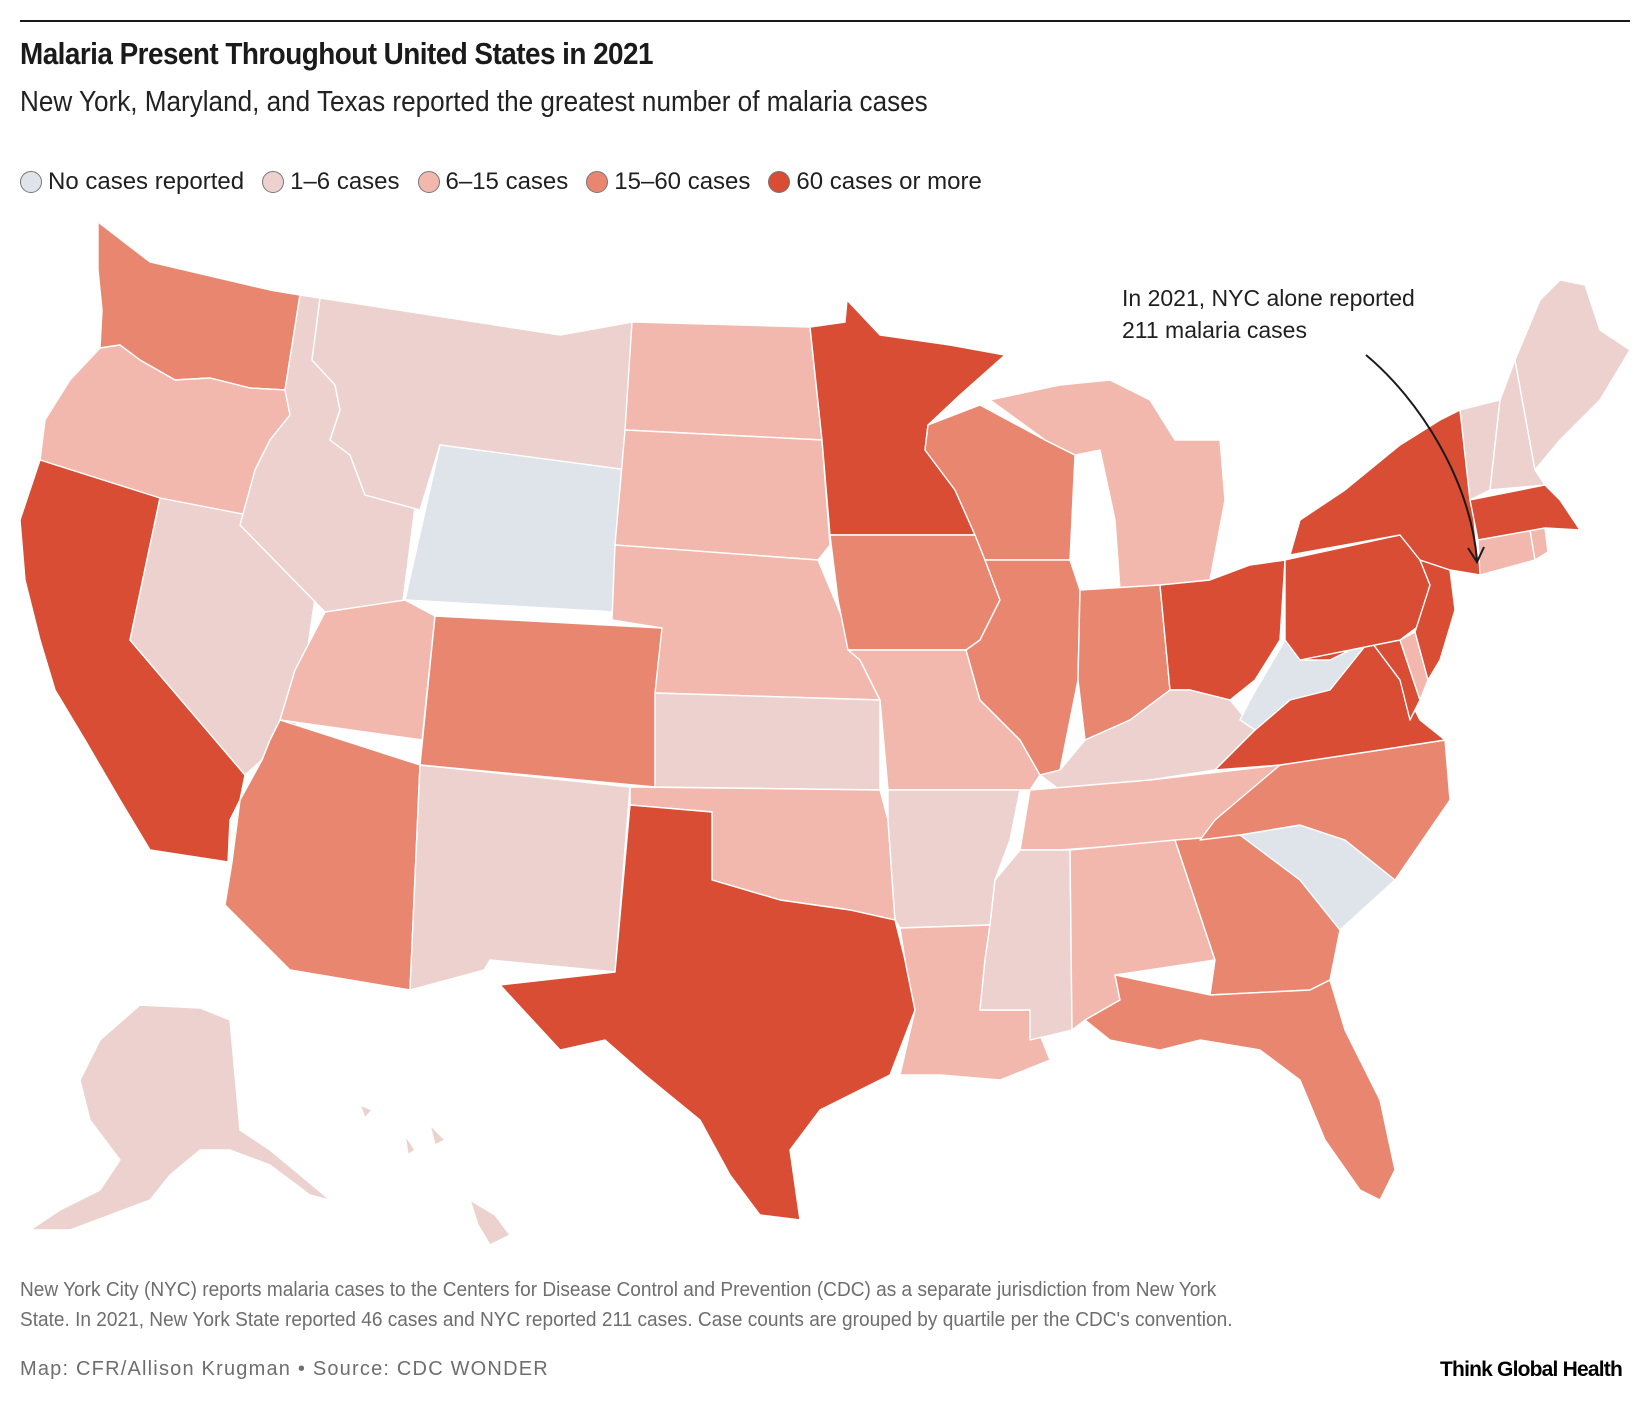 This screenshot has height=1410, width=1640. What do you see at coordinates (1435, 620) in the screenshot?
I see `state-nj: NJ: 60 cases or more` at bounding box center [1435, 620].